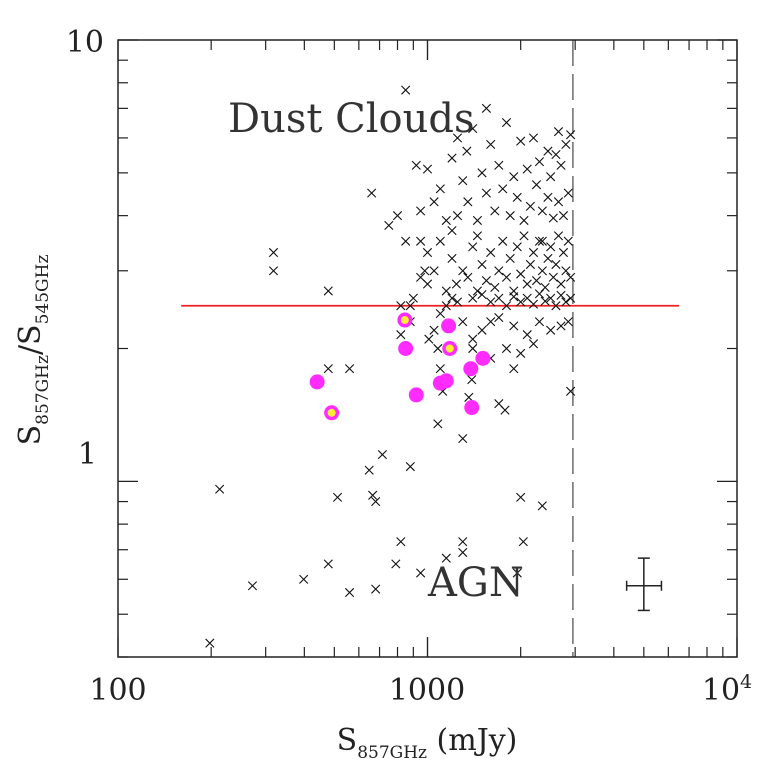 This screenshot has width=784, height=773. I want to click on y-axis-title: S857GHz/S545GHz, so click(33, 350).